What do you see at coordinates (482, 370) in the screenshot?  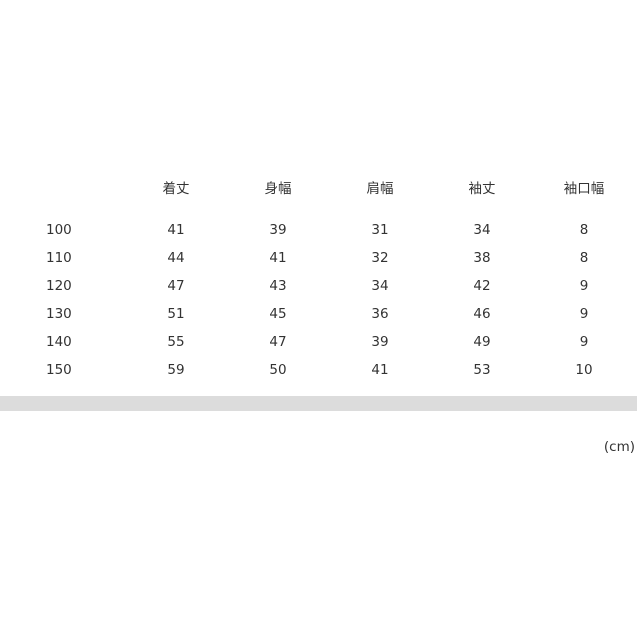 I see `table-cell: 53` at bounding box center [482, 370].